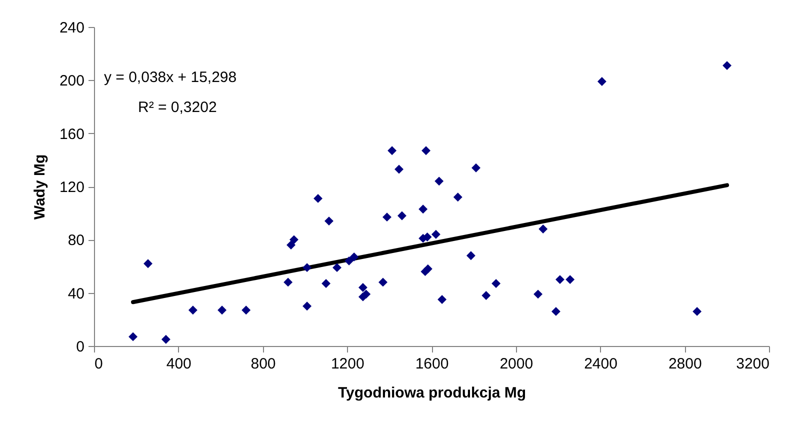  What do you see at coordinates (517, 364) in the screenshot?
I see `x-tick-label: 2000` at bounding box center [517, 364].